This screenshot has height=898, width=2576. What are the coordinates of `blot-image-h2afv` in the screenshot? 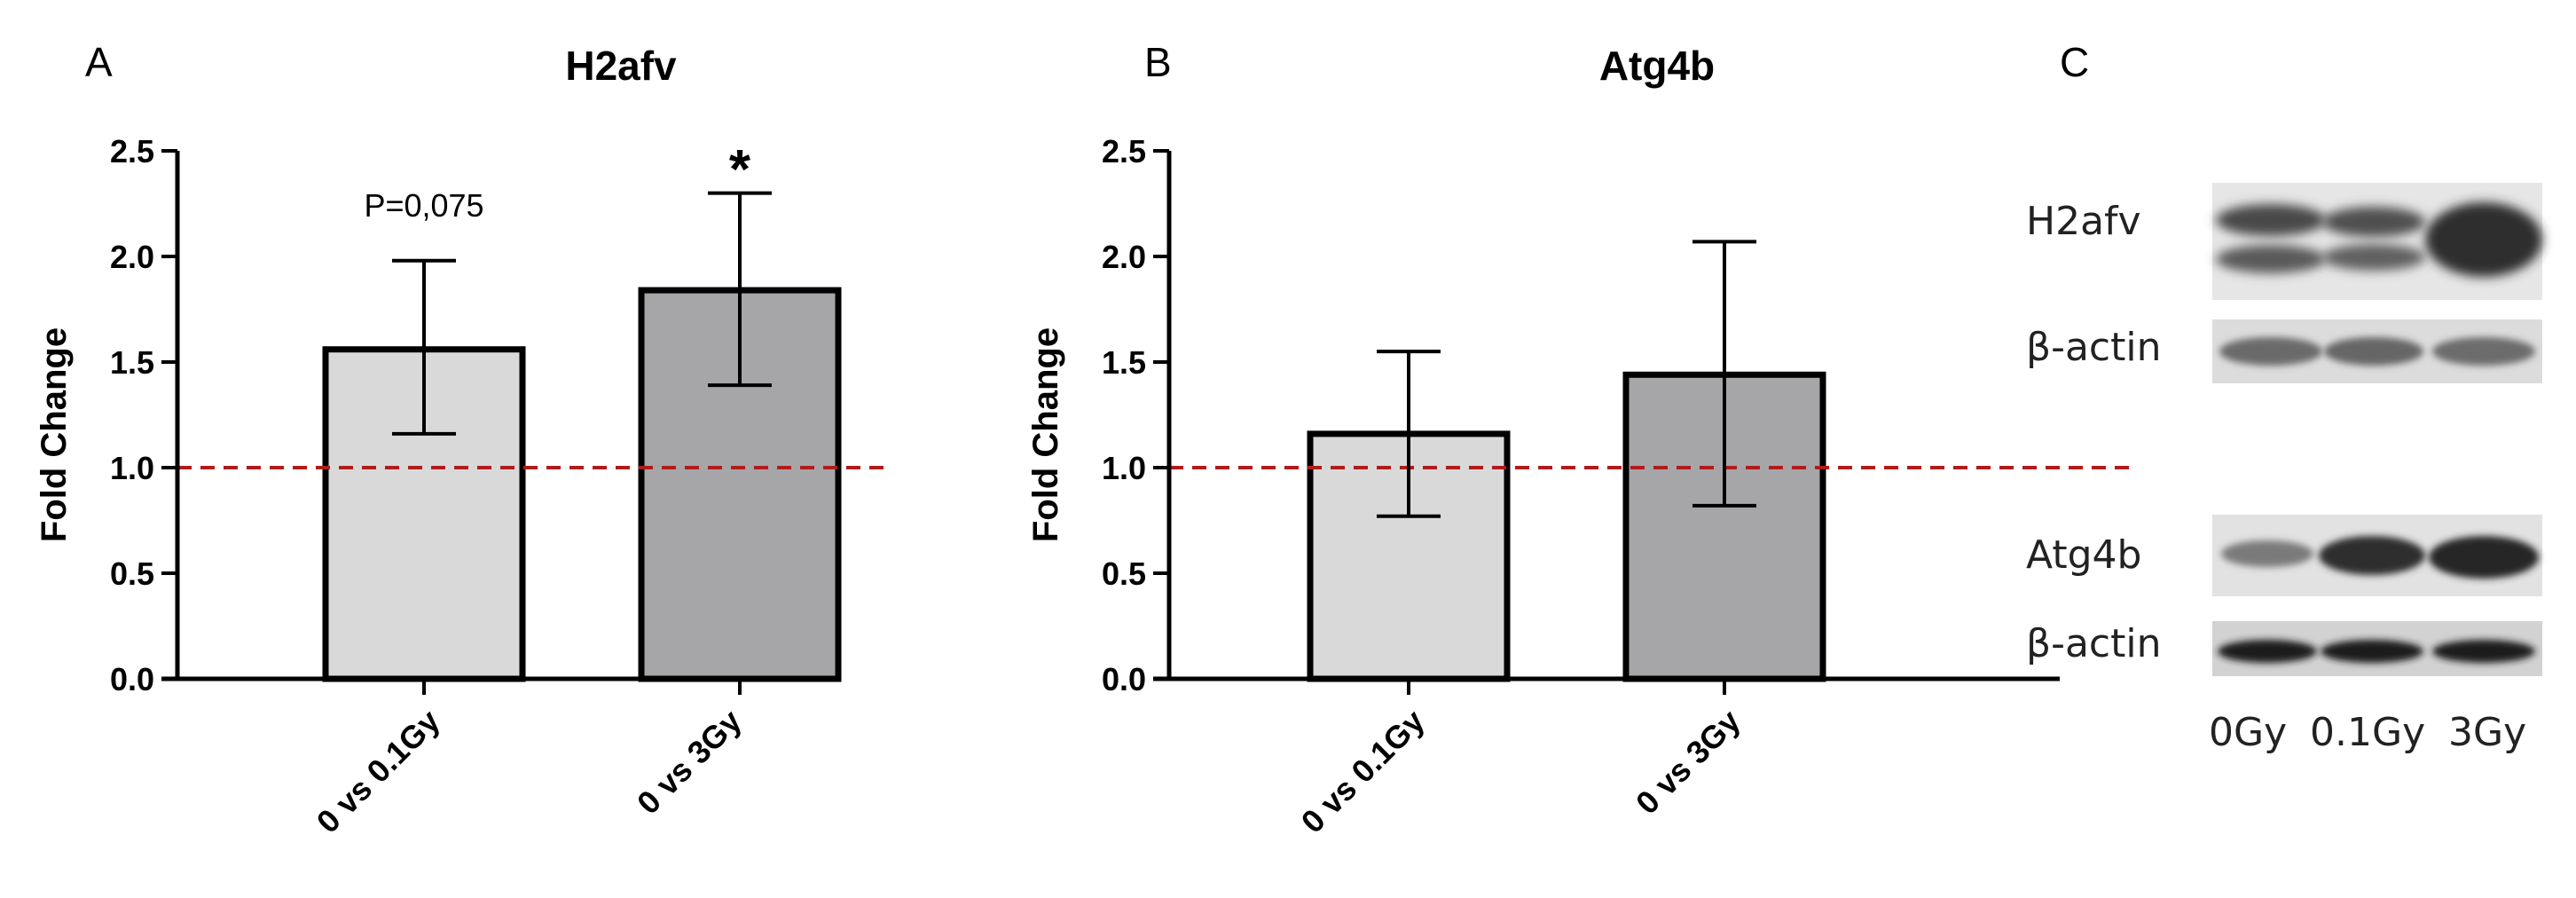 It's located at (2377, 241).